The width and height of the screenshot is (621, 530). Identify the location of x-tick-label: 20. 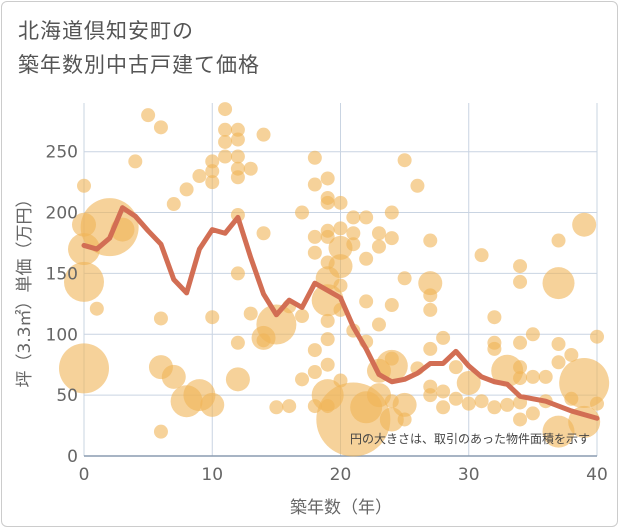
(341, 475).